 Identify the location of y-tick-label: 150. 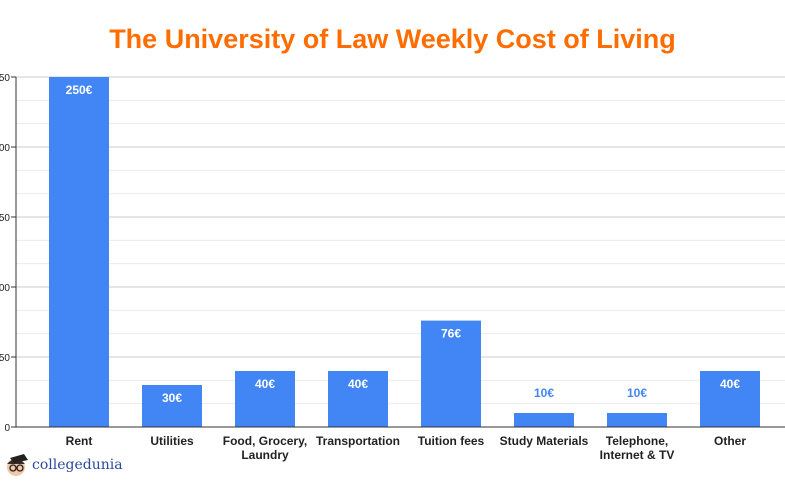
(5, 218).